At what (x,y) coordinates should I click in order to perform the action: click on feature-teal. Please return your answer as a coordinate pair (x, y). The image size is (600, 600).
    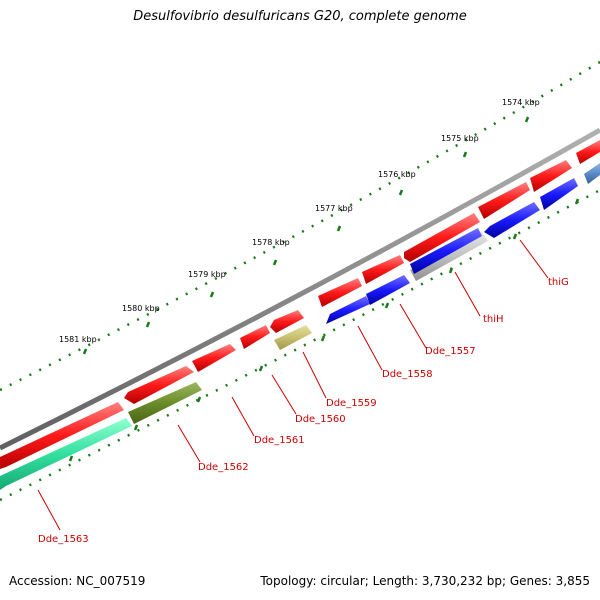
    Looking at the image, I should click on (66, 454).